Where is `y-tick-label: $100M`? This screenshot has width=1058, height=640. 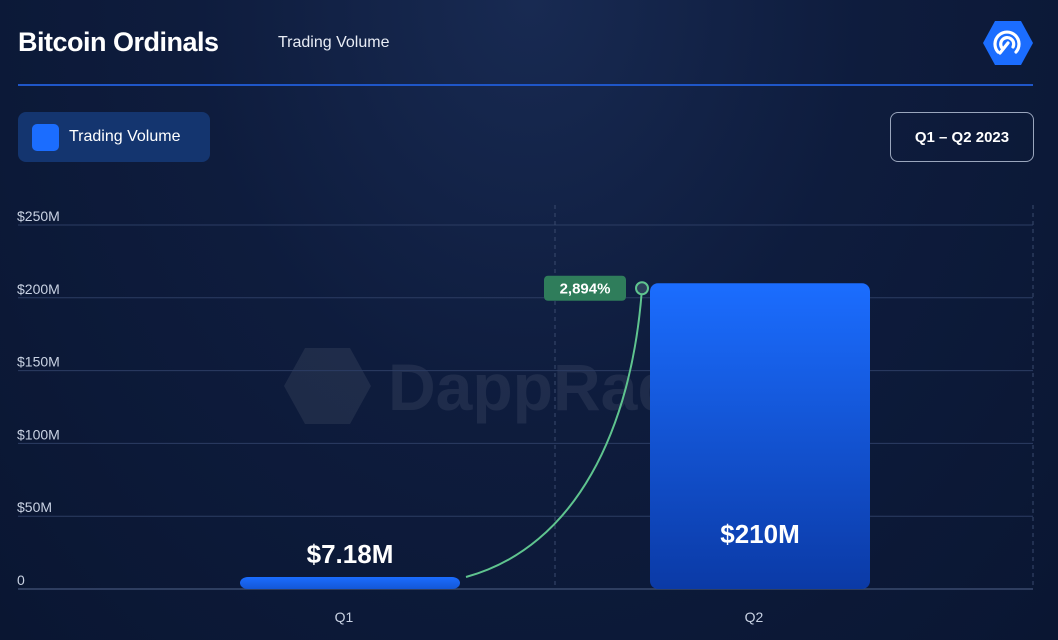
y-tick-label: $100M is located at coordinates (38, 434).